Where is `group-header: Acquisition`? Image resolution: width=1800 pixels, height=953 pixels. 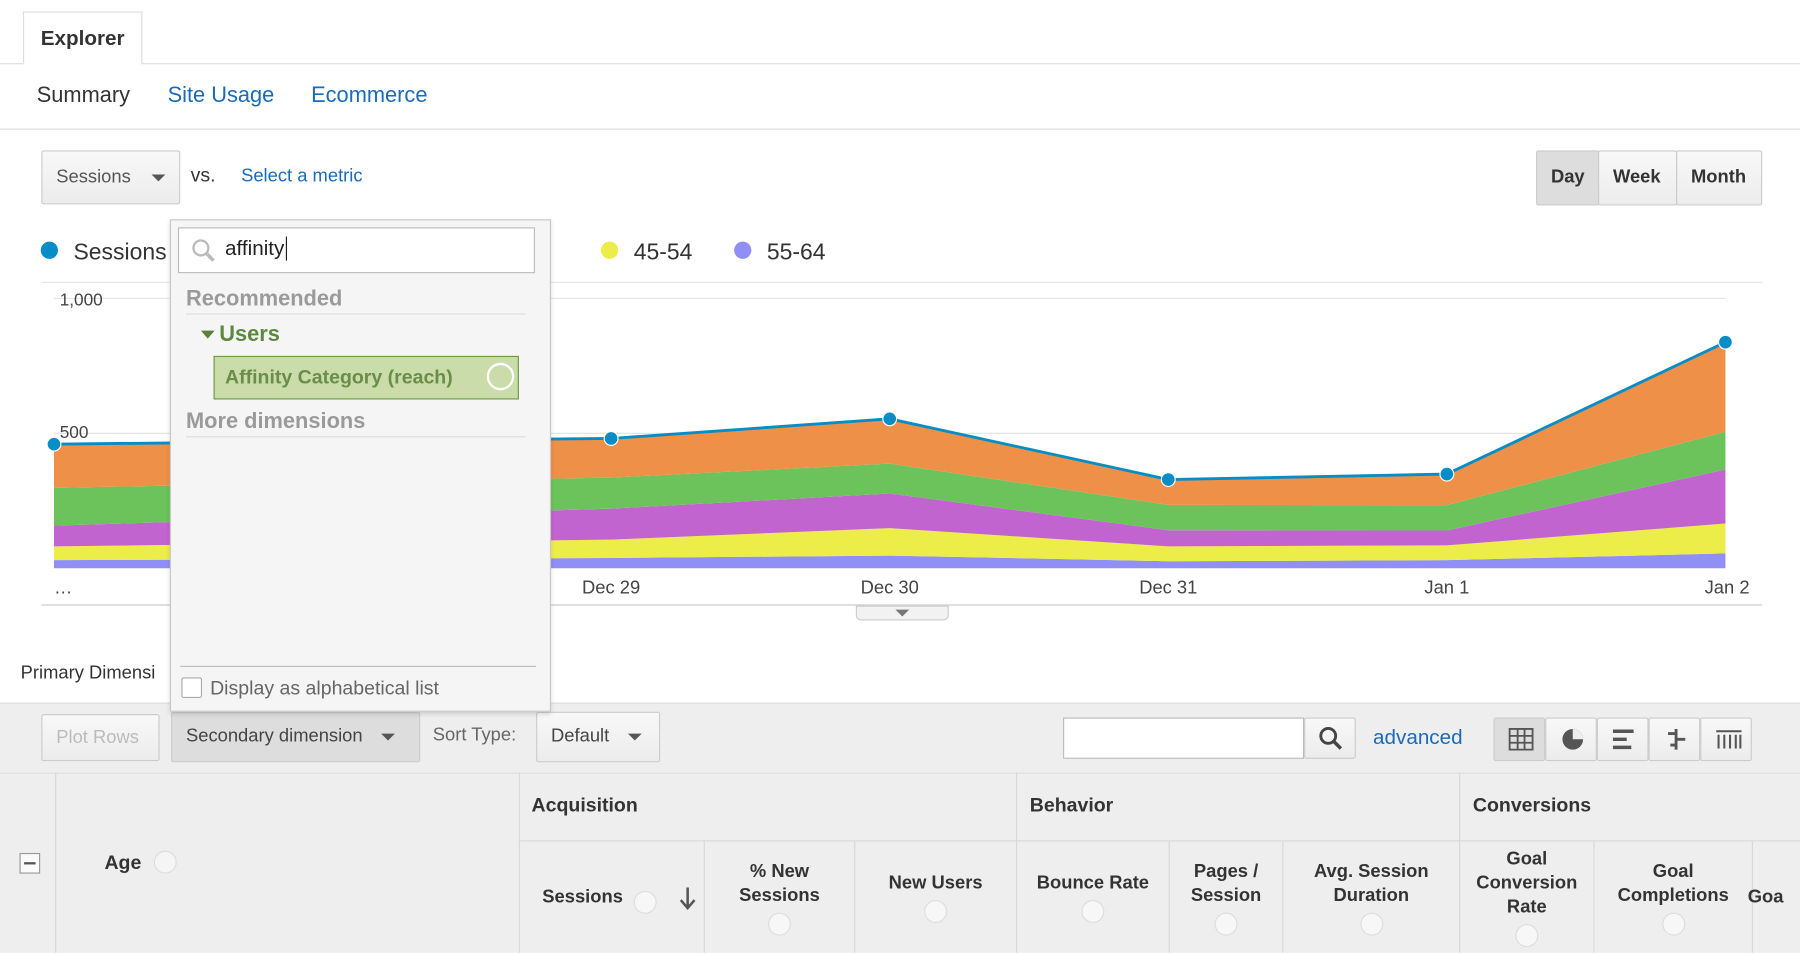
group-header: Acquisition is located at coordinates (584, 805).